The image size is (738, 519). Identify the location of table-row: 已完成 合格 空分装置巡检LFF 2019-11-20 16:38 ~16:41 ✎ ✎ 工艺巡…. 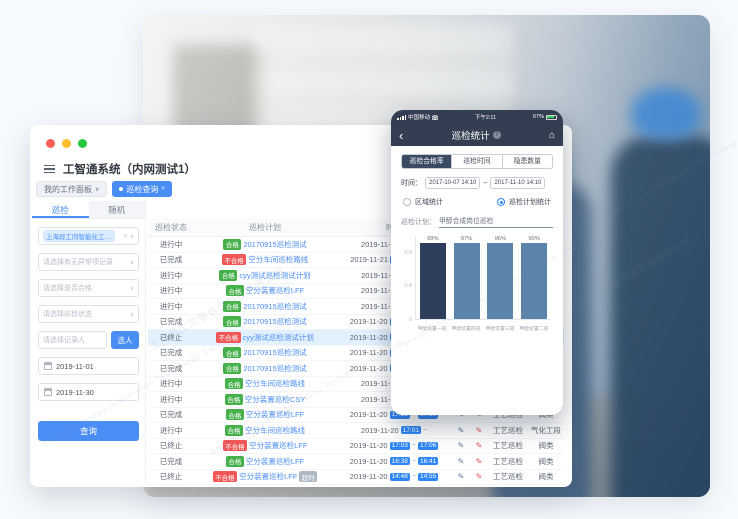
(356, 462).